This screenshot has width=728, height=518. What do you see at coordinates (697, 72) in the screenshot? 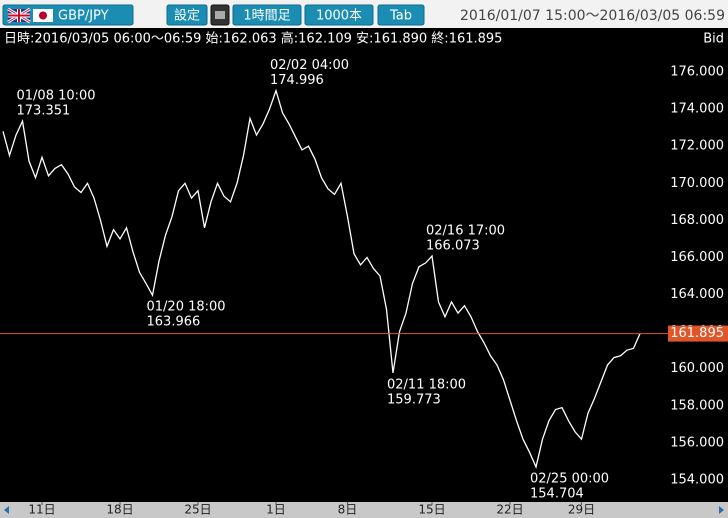
I see `y-tick-label: 176.000` at bounding box center [697, 72].